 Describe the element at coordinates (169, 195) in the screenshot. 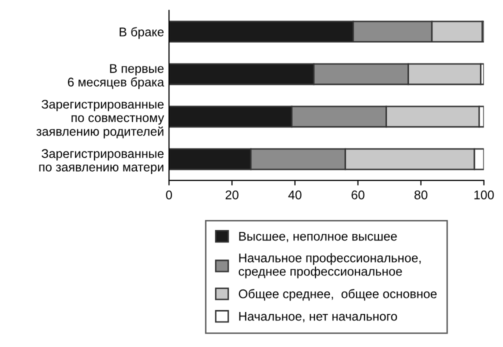

I see `x-tick-label: 0` at that location.